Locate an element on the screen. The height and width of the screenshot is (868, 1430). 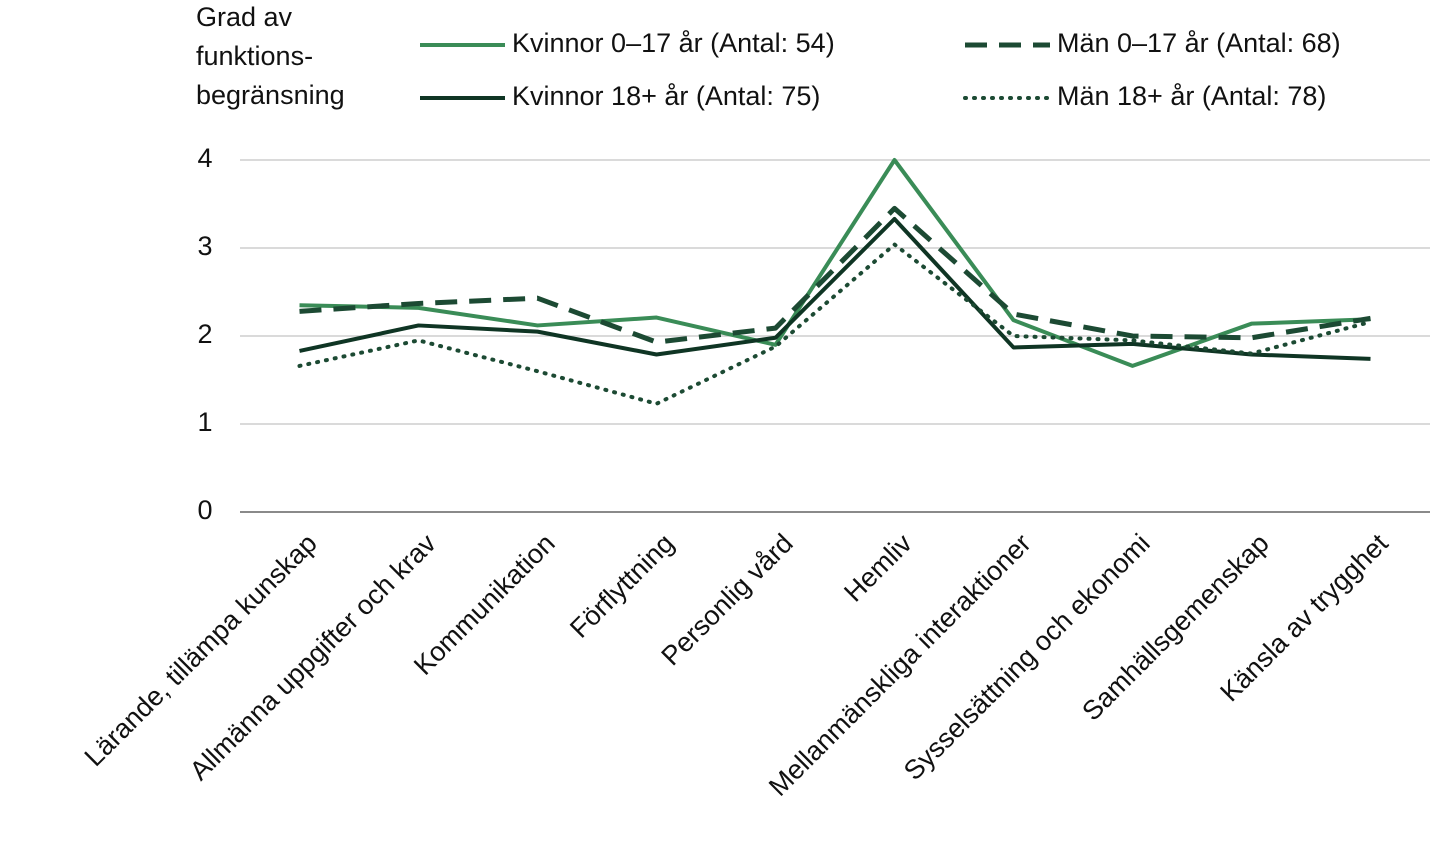
y-tick-label: 3 is located at coordinates (204, 246).